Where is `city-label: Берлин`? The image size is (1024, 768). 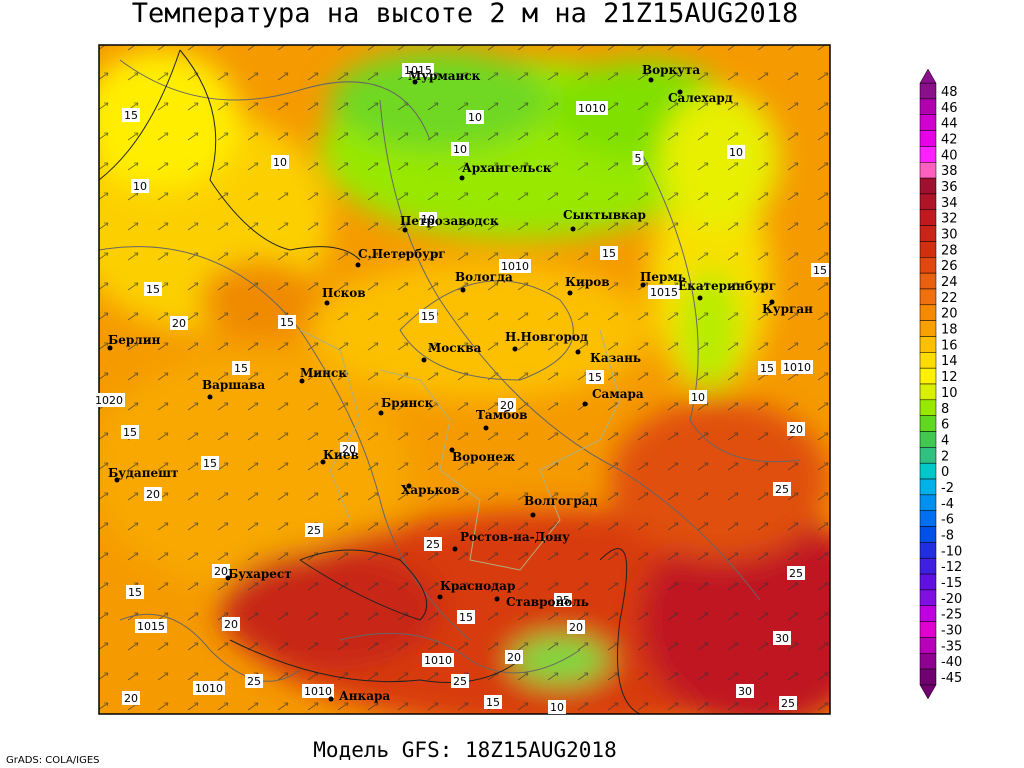
city-label: Берлин is located at coordinates (134, 340).